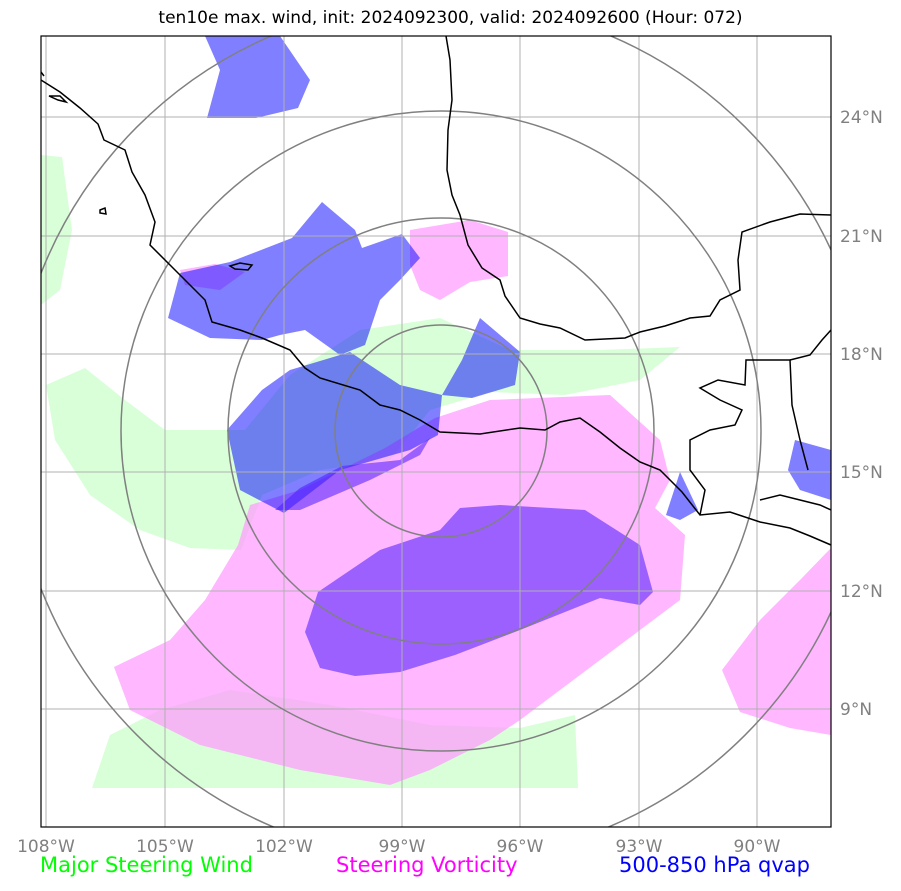 The height and width of the screenshot is (891, 901). Describe the element at coordinates (856, 710) in the screenshot. I see `lat-label: 9°N` at that location.